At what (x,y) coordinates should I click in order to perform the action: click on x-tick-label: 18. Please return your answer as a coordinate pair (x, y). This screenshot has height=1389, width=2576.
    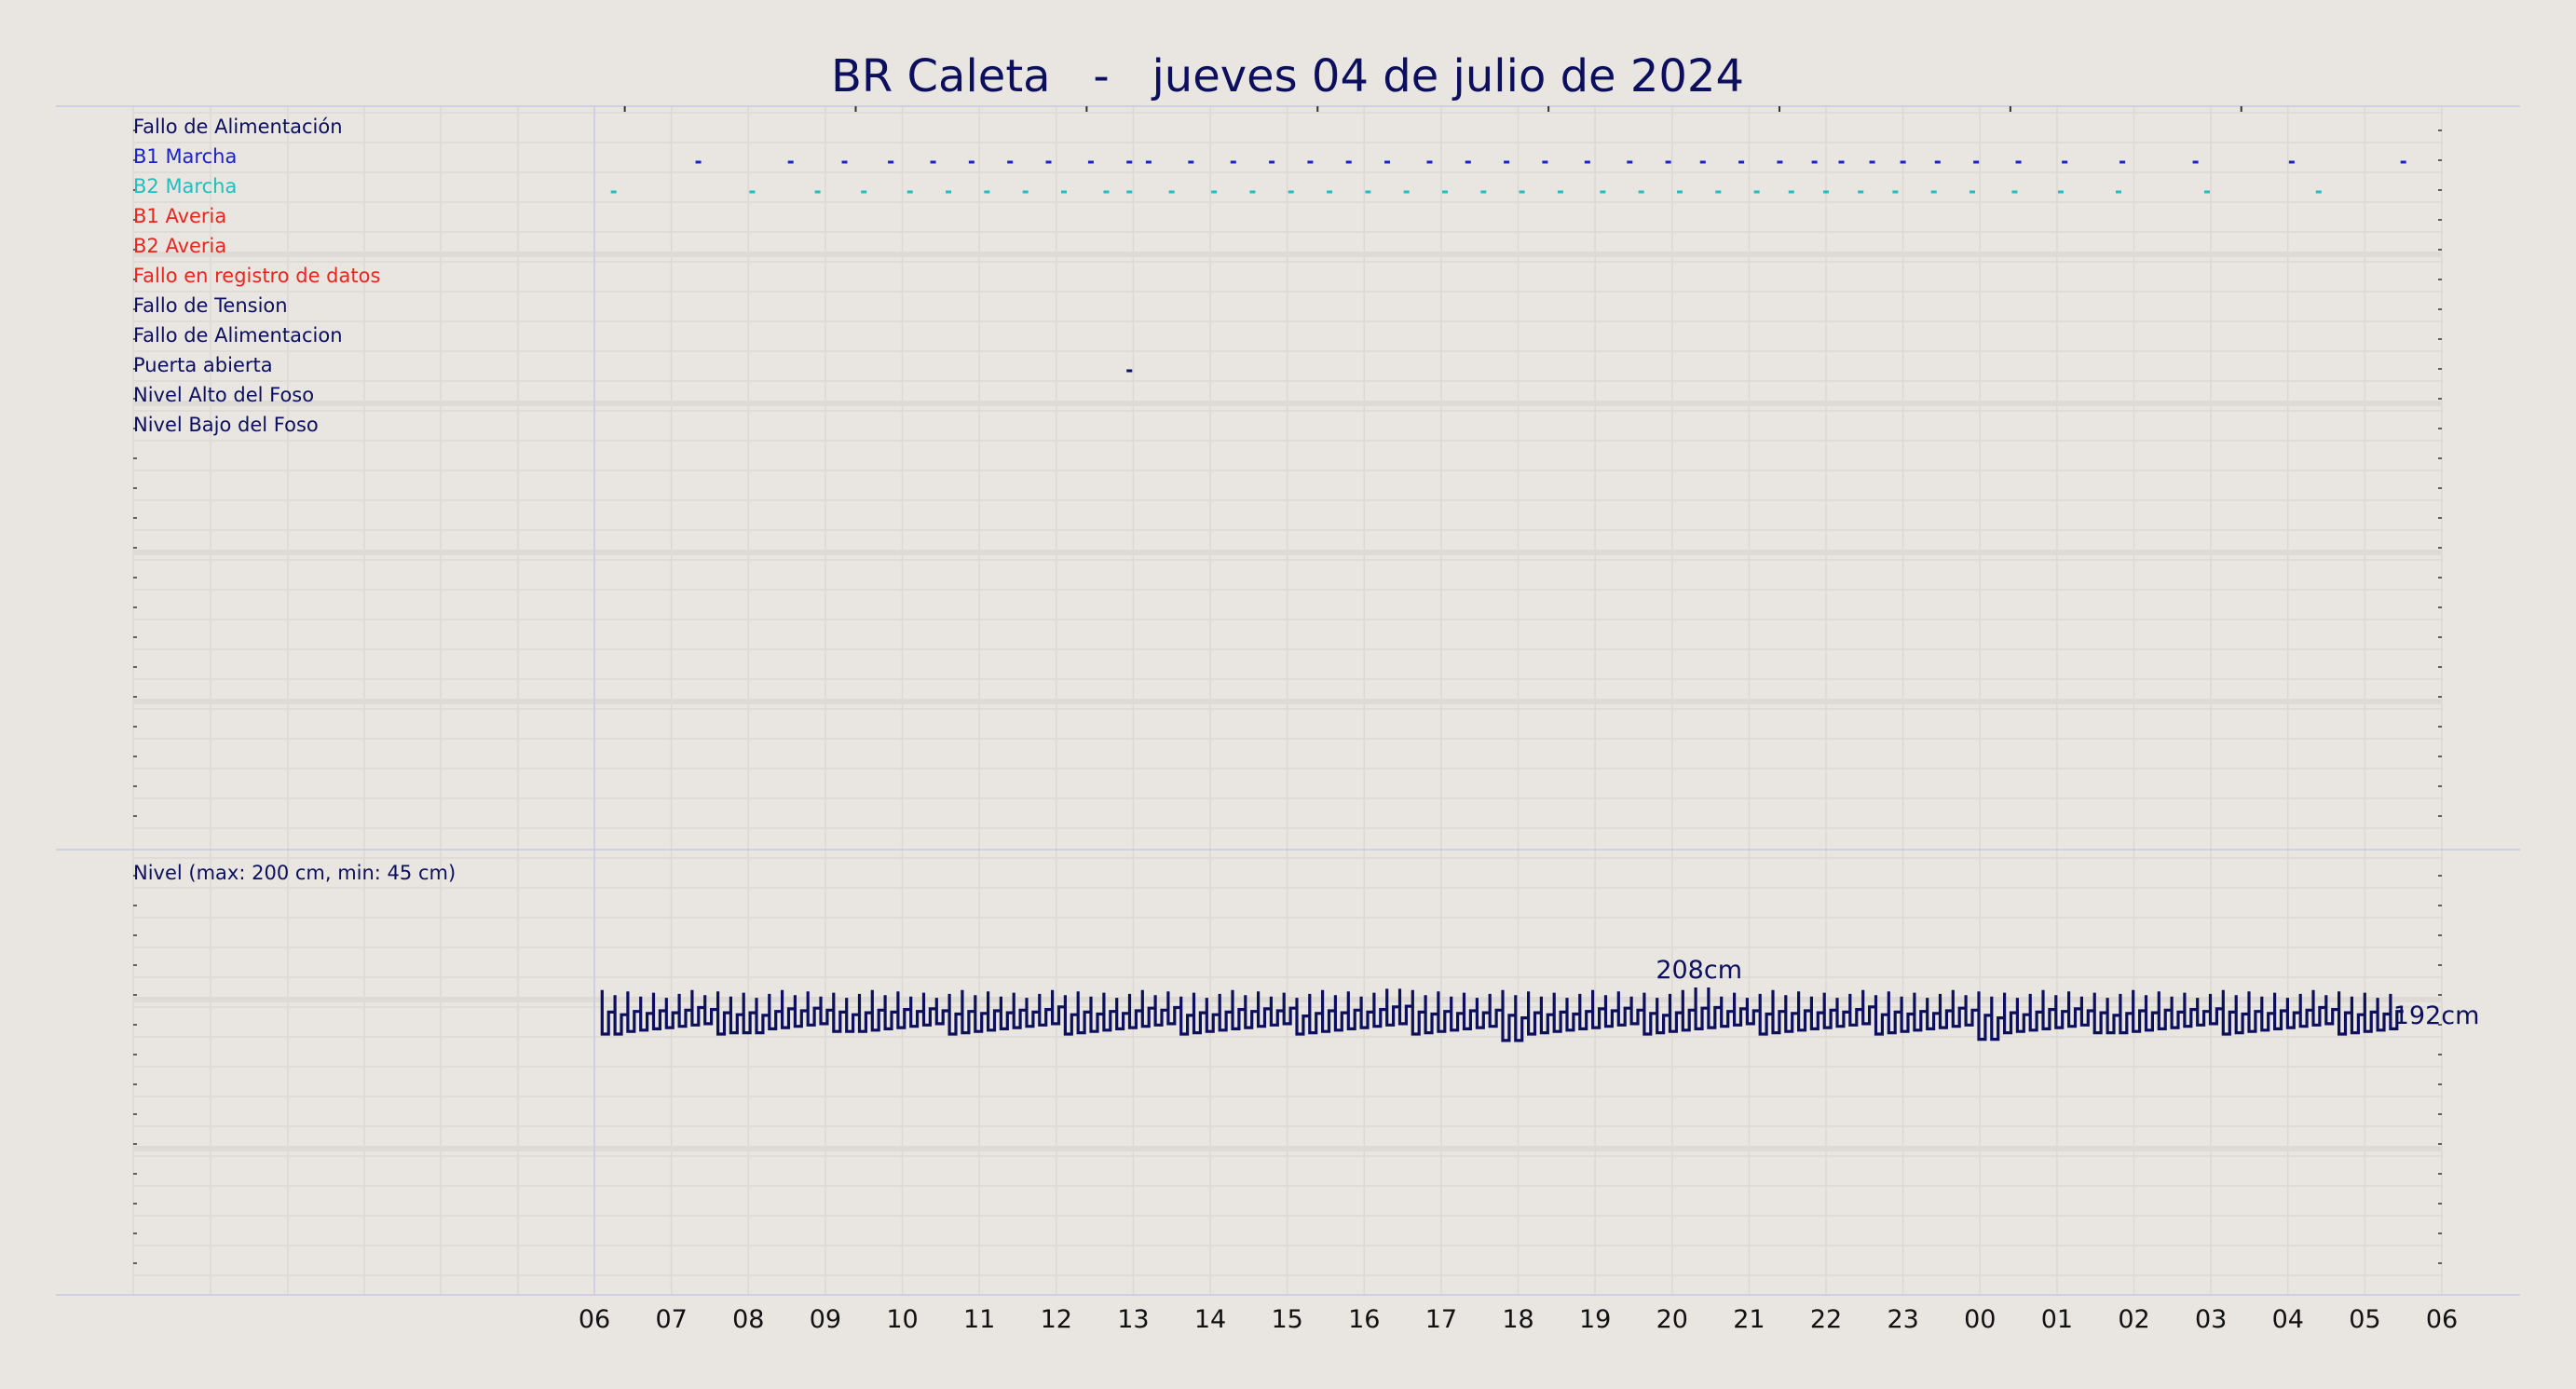
    Looking at the image, I should click on (1518, 1319).